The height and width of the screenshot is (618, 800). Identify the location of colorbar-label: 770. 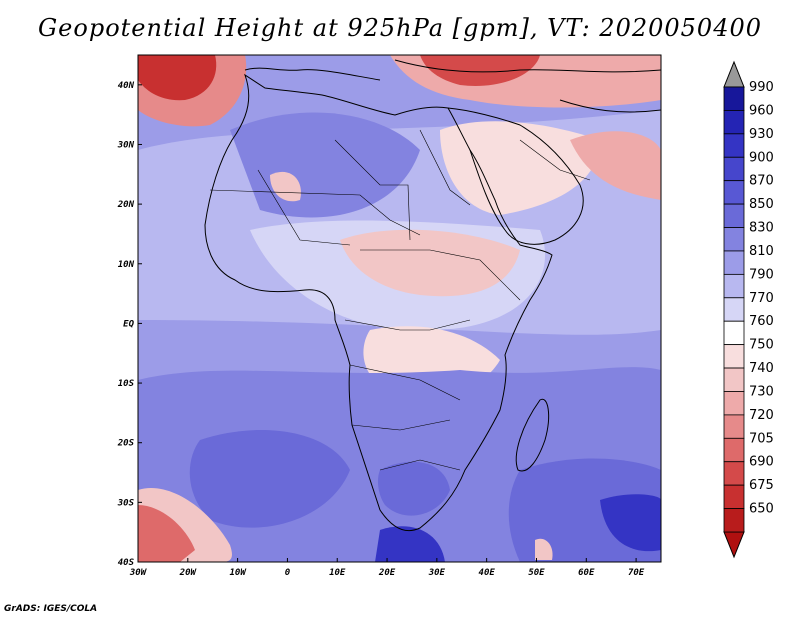
(761, 298).